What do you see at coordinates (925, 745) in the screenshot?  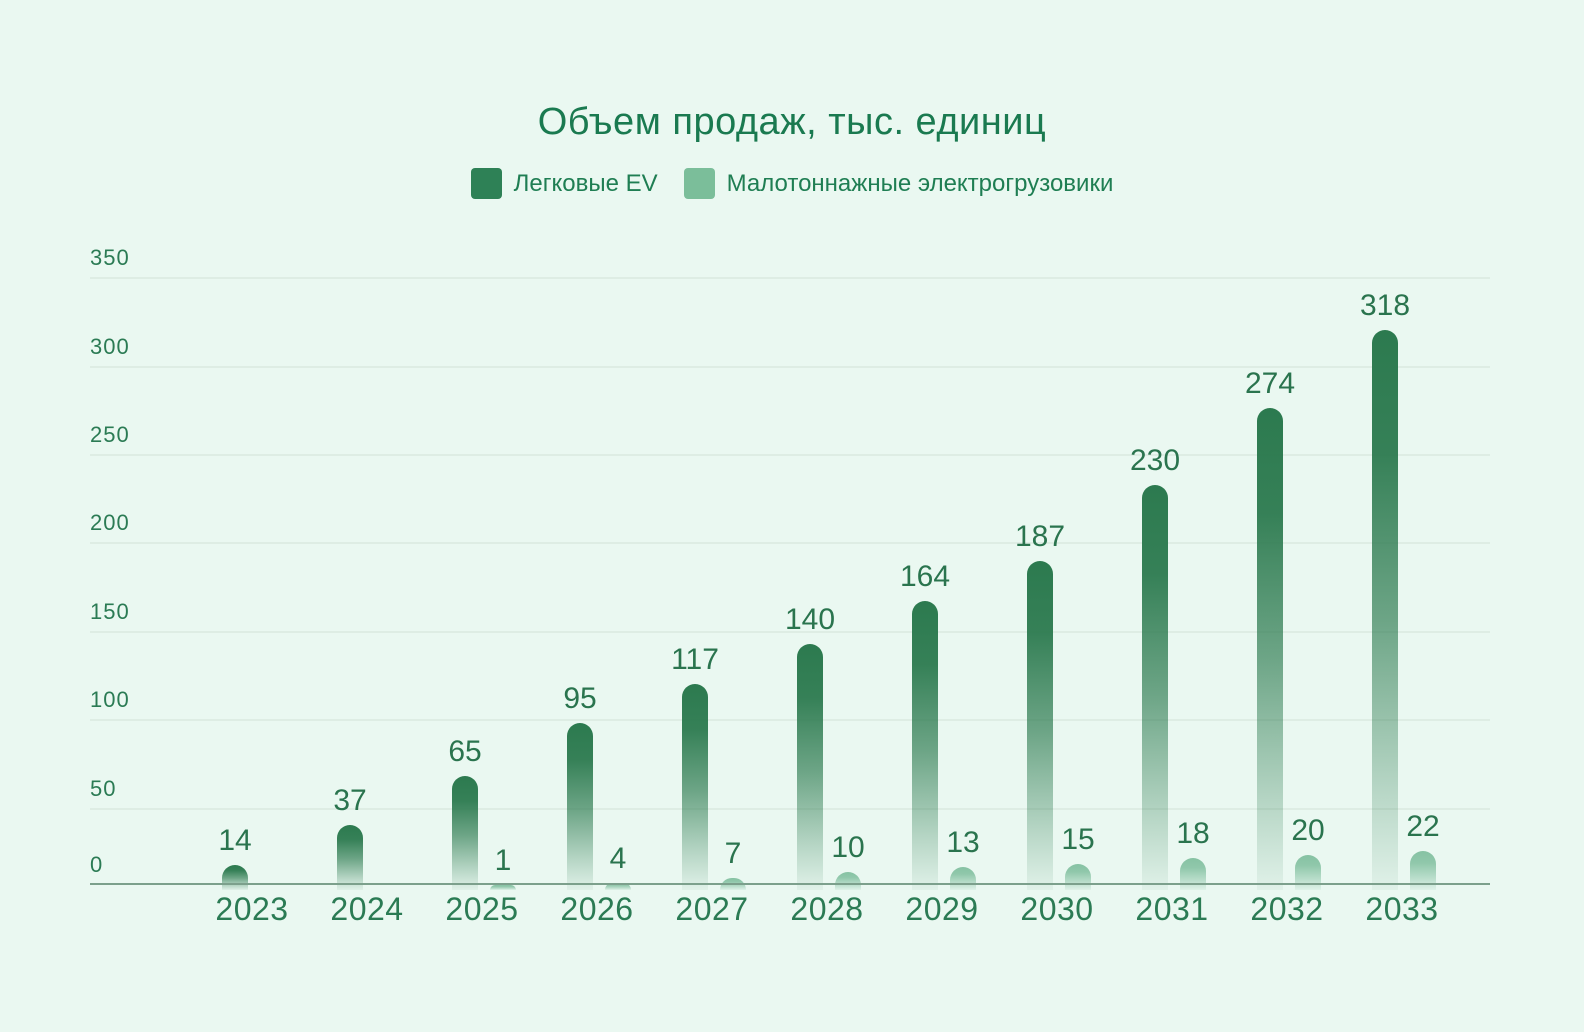 I see `bar-series1-2029` at bounding box center [925, 745].